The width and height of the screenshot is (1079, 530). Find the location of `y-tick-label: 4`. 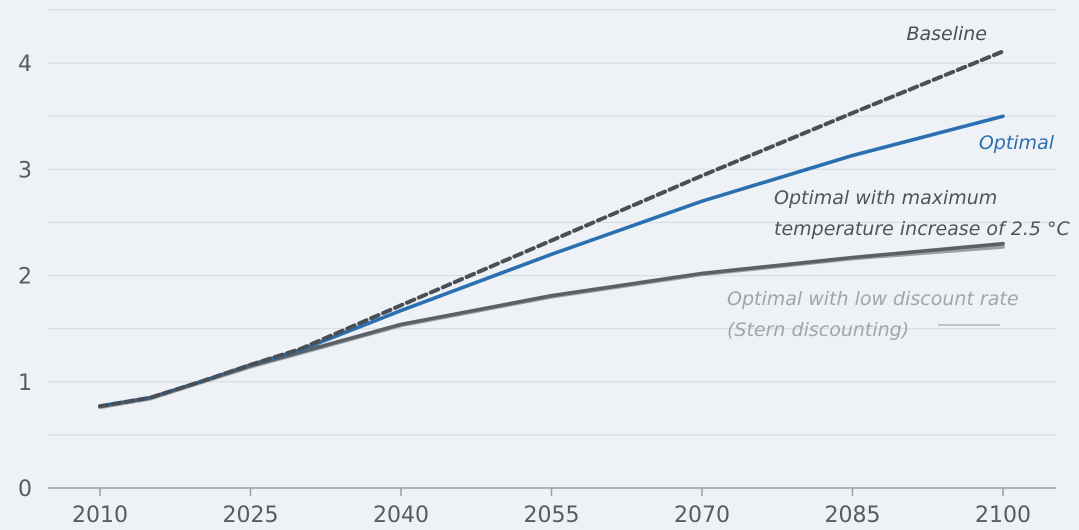

y-tick-label: 4 is located at coordinates (25, 64).